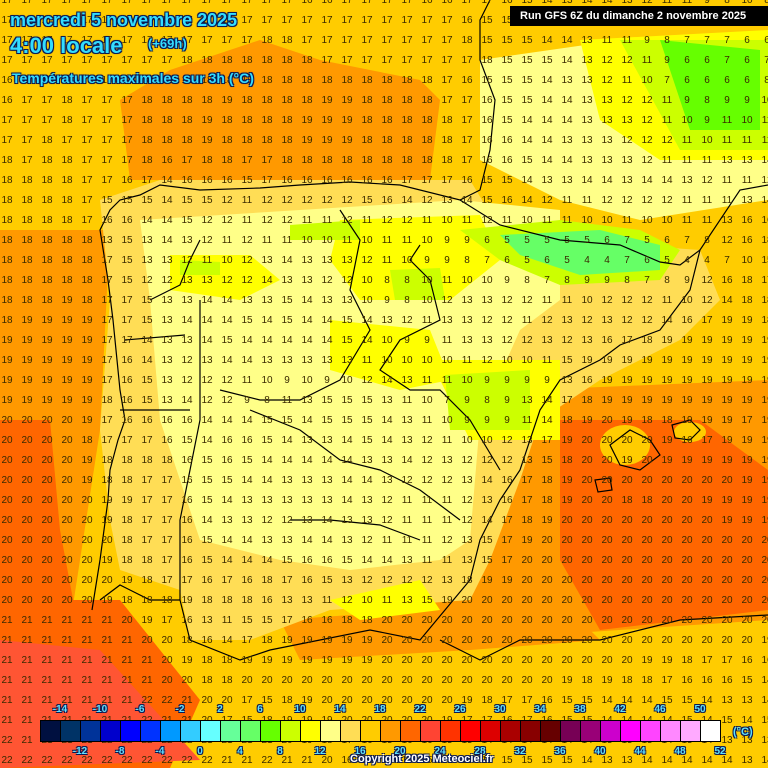 Image resolution: width=768 pixels, height=768 pixels. I want to click on variable-title: Températures maximales sur 3h (°C), so click(133, 78).